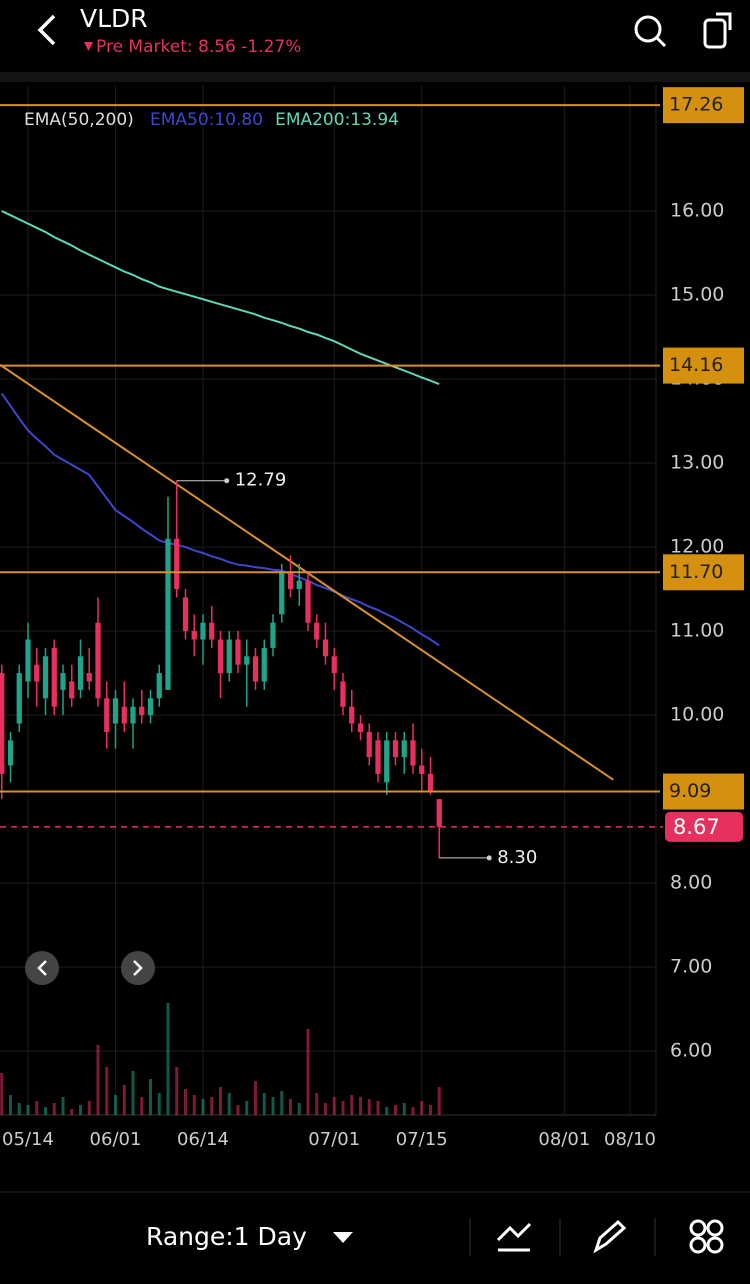 Image resolution: width=750 pixels, height=1284 pixels. Describe the element at coordinates (422, 1139) in the screenshot. I see `x-tick-label: 07/15` at that location.